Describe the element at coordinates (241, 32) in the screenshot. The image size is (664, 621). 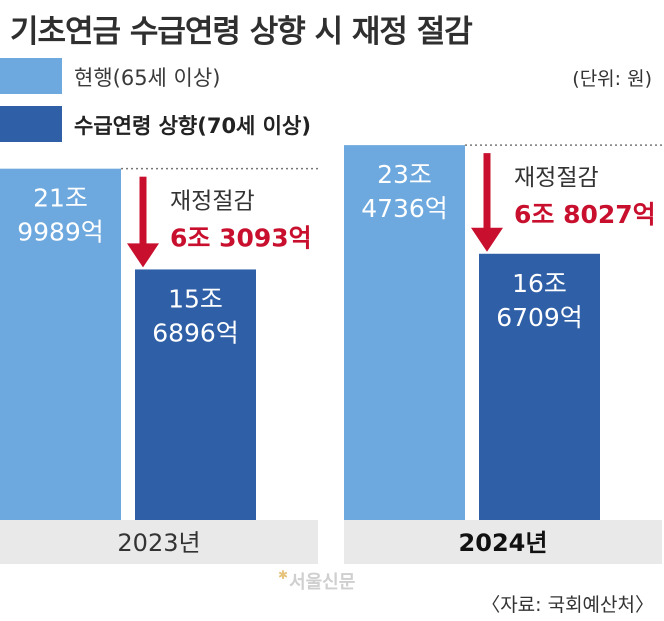
I see `chart-title: 기초연금 수급연령 상향 시 재정 절감` at that location.